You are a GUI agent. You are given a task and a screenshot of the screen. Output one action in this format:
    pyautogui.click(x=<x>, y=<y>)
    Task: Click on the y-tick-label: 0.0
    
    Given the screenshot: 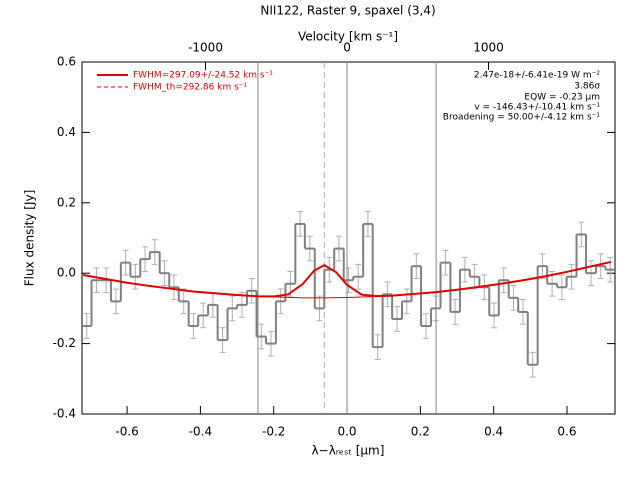 What is the action you would take?
    pyautogui.click(x=66, y=273)
    